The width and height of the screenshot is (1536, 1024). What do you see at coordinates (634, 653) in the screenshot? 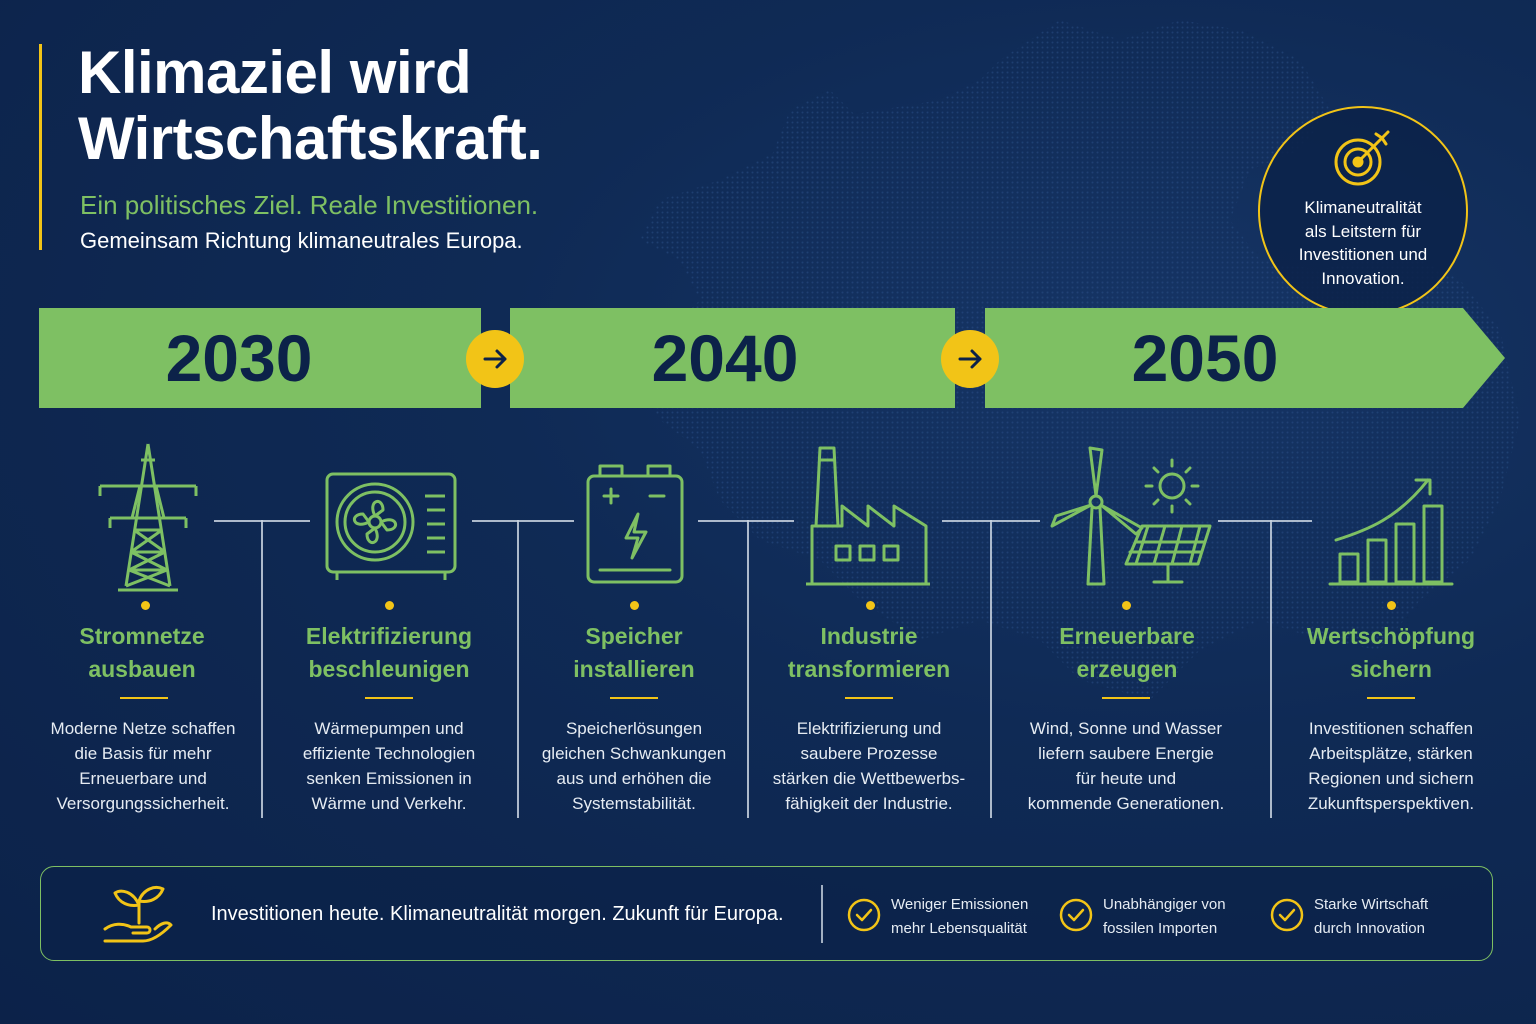
I see `column-title: Speicher installieren` at bounding box center [634, 653].